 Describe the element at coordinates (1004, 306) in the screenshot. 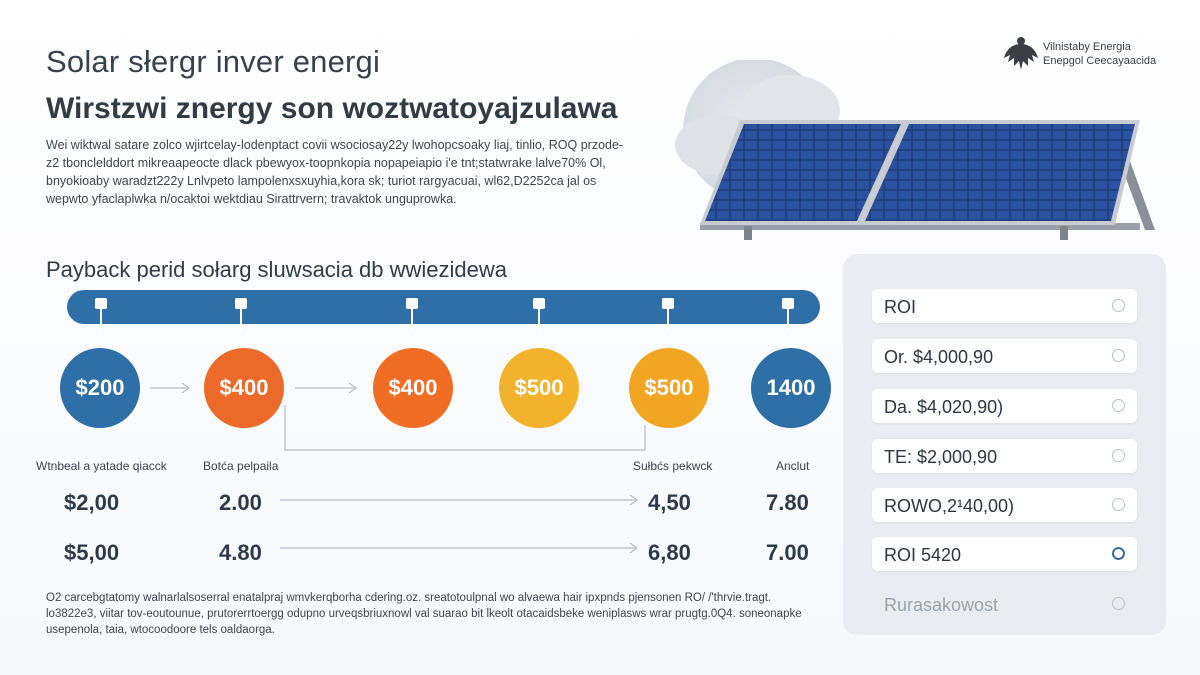

I see `roi-option-1: ROI` at that location.